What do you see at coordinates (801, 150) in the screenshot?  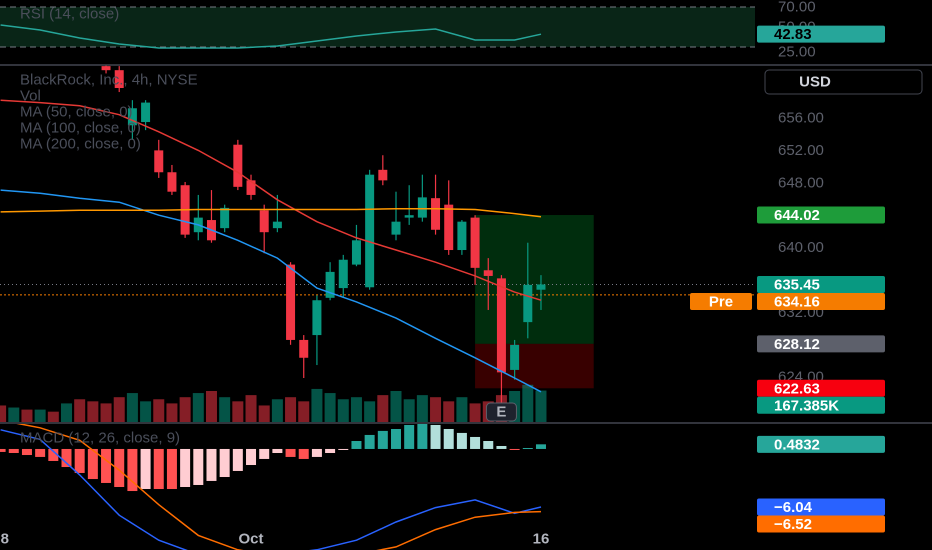 I see `y-tick-label: 652.00` at bounding box center [801, 150].